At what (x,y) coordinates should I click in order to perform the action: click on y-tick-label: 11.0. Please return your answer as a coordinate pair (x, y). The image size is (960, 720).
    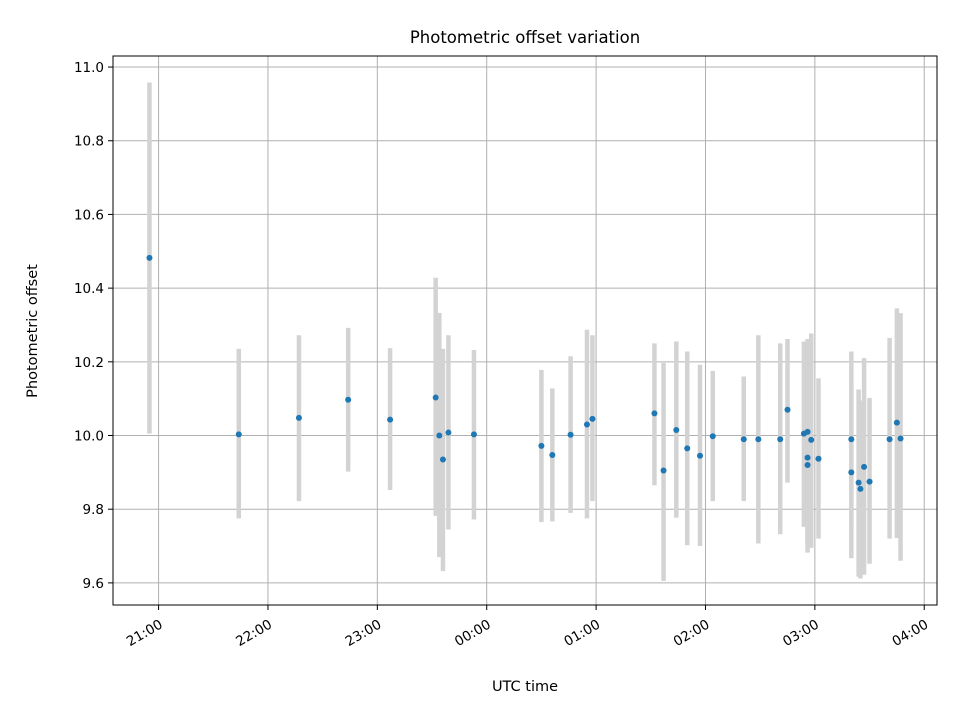
    Looking at the image, I should click on (89, 68).